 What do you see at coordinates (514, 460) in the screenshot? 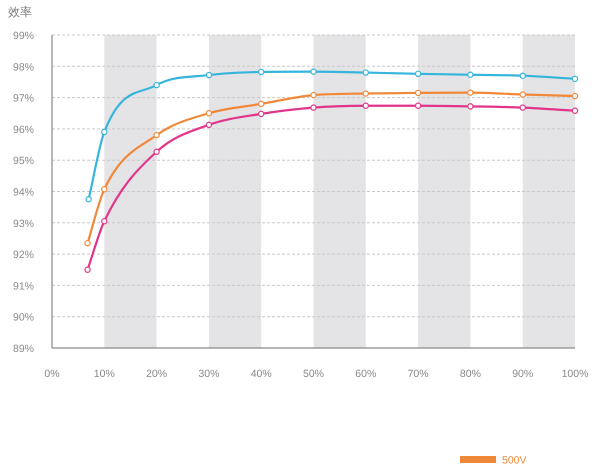
I see `legend-label: 500V` at bounding box center [514, 460].